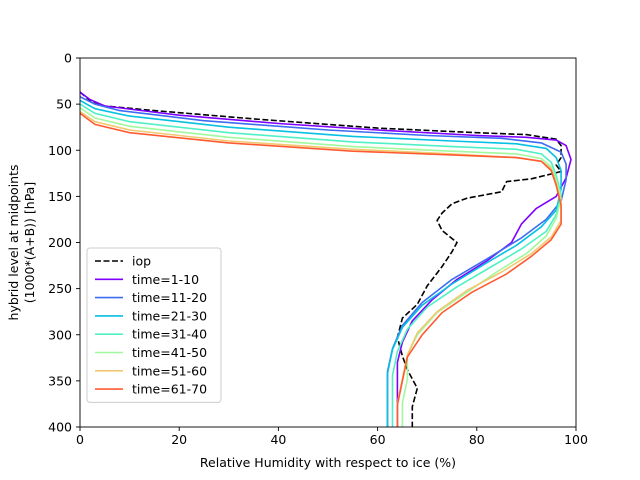  I want to click on y-tick-label: 50, so click(64, 104).